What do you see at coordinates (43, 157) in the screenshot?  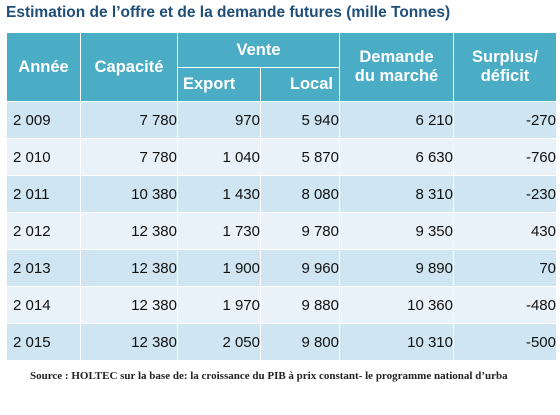 I see `cell-annee: 2 010` at bounding box center [43, 157].